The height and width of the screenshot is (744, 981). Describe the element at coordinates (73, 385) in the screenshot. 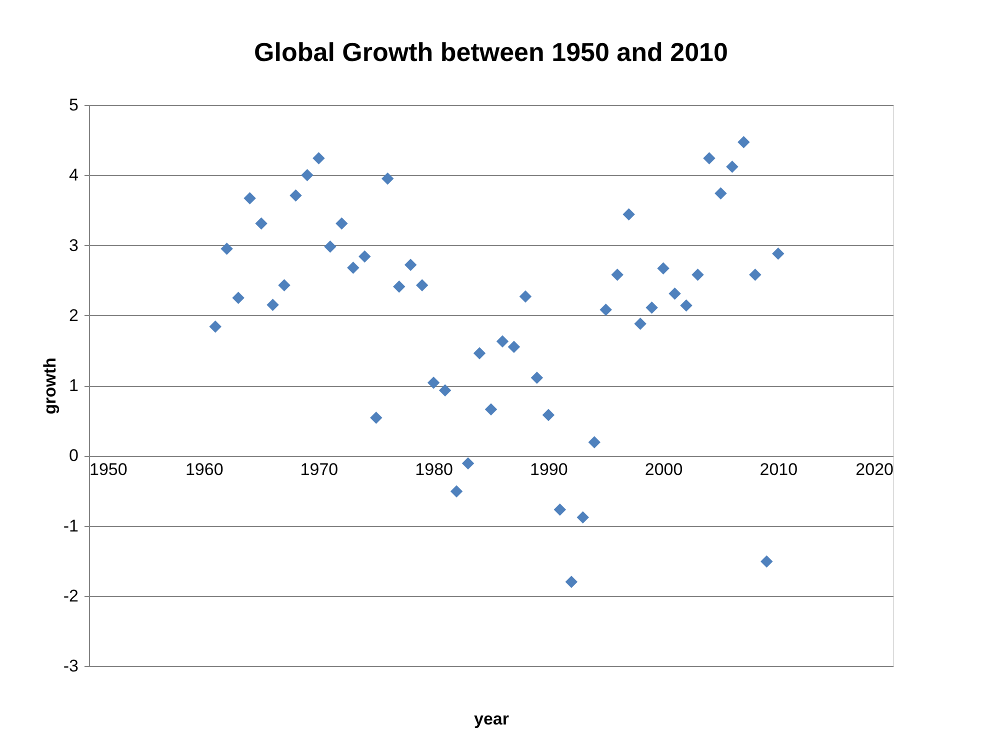

I see `y-tick-label: 1` at that location.